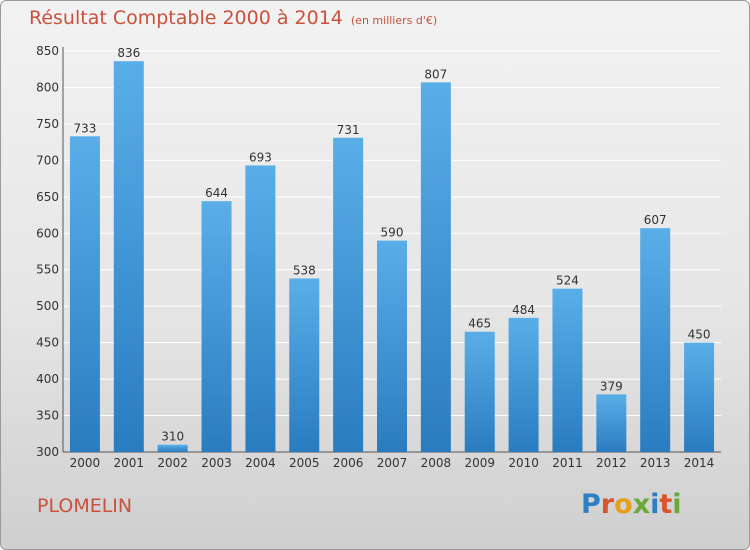  What do you see at coordinates (216, 326) in the screenshot?
I see `bar-2003` at bounding box center [216, 326].